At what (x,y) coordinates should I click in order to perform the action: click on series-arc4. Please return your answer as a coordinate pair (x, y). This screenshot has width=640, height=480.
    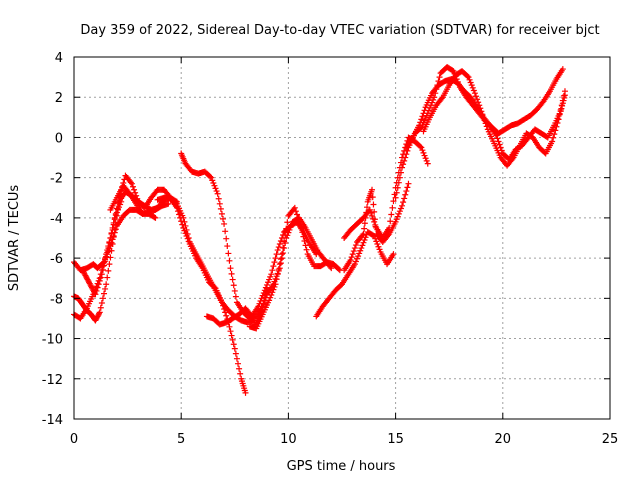
    Looking at the image, I should click on (102, 248).